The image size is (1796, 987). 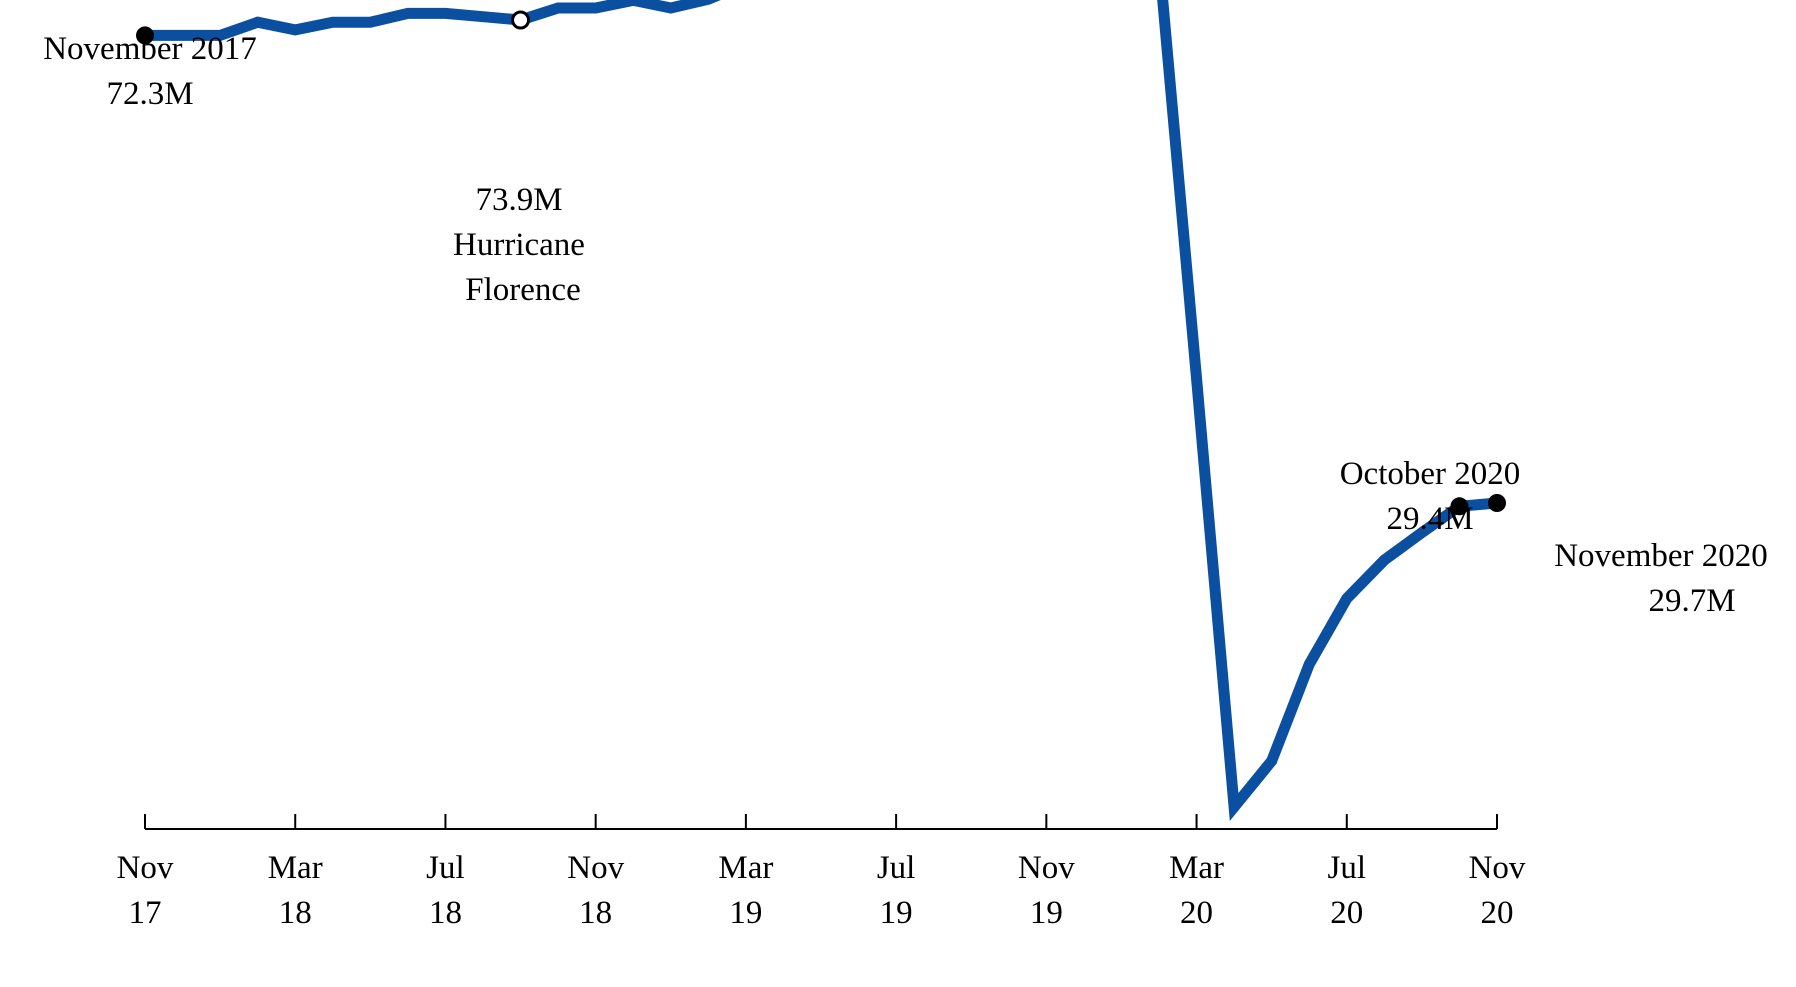 What do you see at coordinates (1430, 474) in the screenshot?
I see `annotation-october-line1: October 2020` at bounding box center [1430, 474].